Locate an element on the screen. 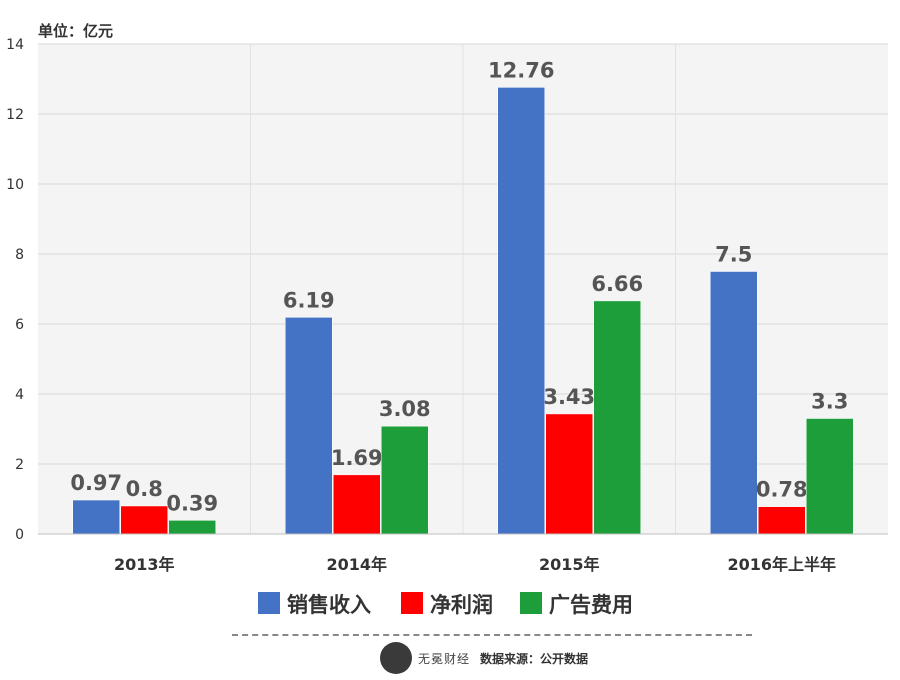 This screenshot has height=680, width=900. legend-label: 净利润 is located at coordinates (461, 605).